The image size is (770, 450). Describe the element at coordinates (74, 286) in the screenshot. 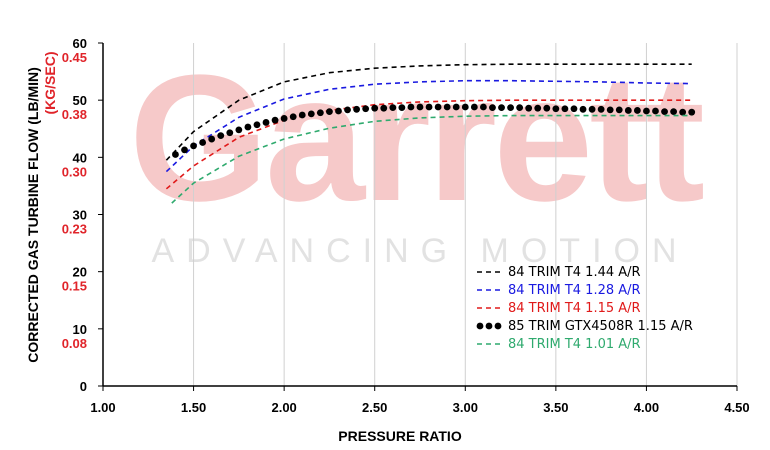

I see `y-tick-label-secondary: 0.15` at that location.